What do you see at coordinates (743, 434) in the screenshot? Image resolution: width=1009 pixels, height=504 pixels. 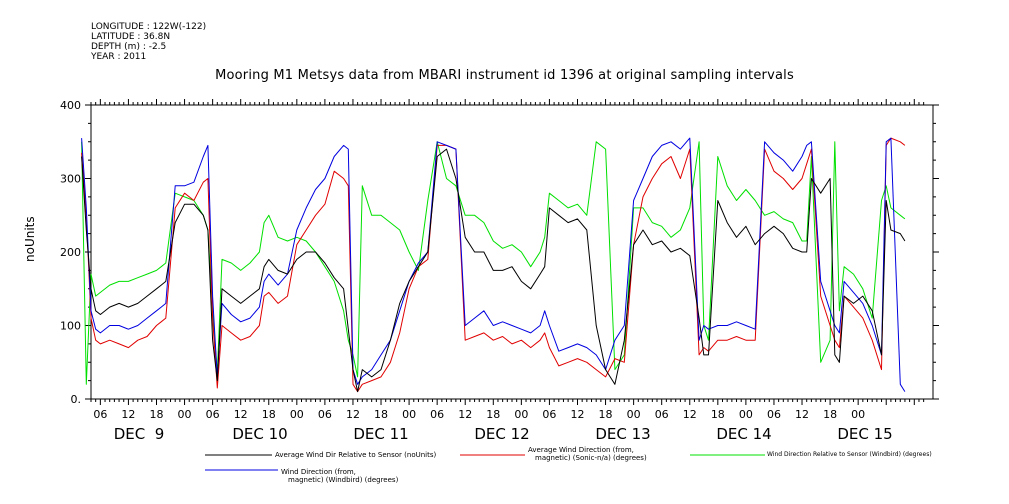 I see `x-day-label: DEC 14` at bounding box center [743, 434].